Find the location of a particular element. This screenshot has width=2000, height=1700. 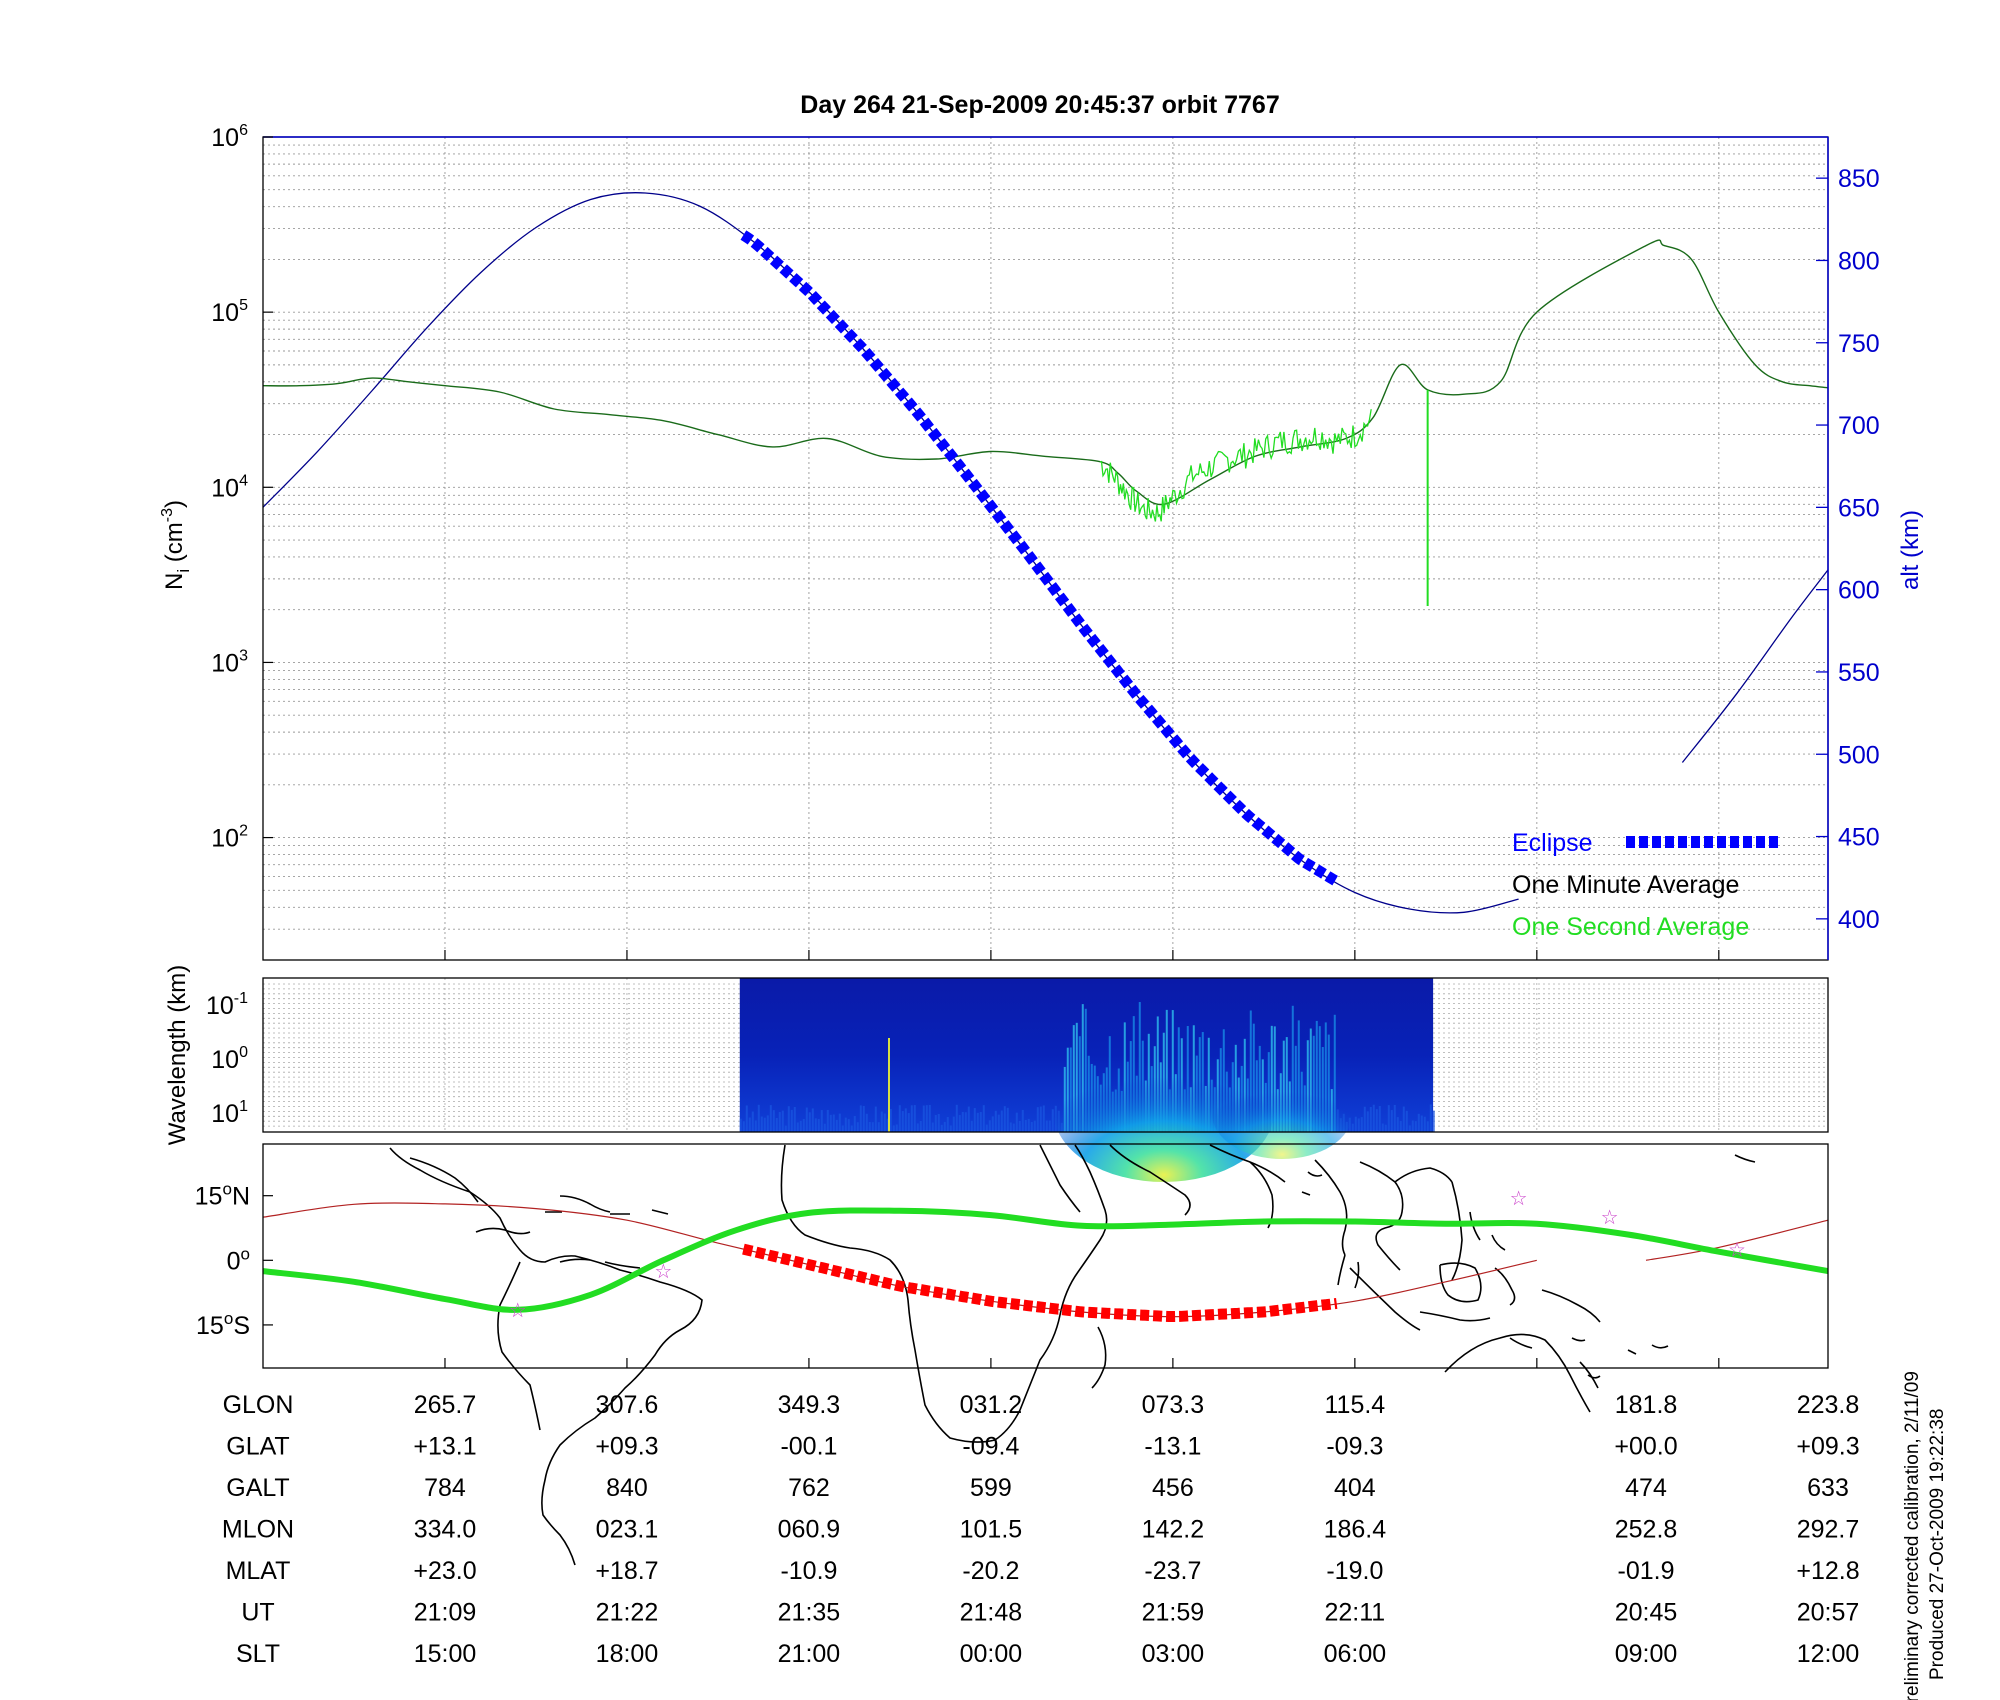

table-cell: -09.3 is located at coordinates (1354, 1447).